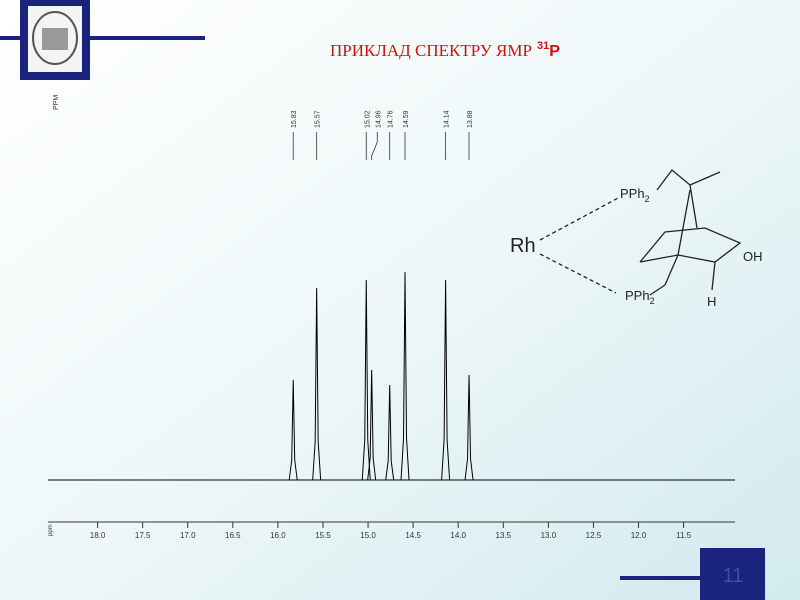  What do you see at coordinates (523, 246) in the screenshot?
I see `metal-label: Rh` at bounding box center [523, 246].